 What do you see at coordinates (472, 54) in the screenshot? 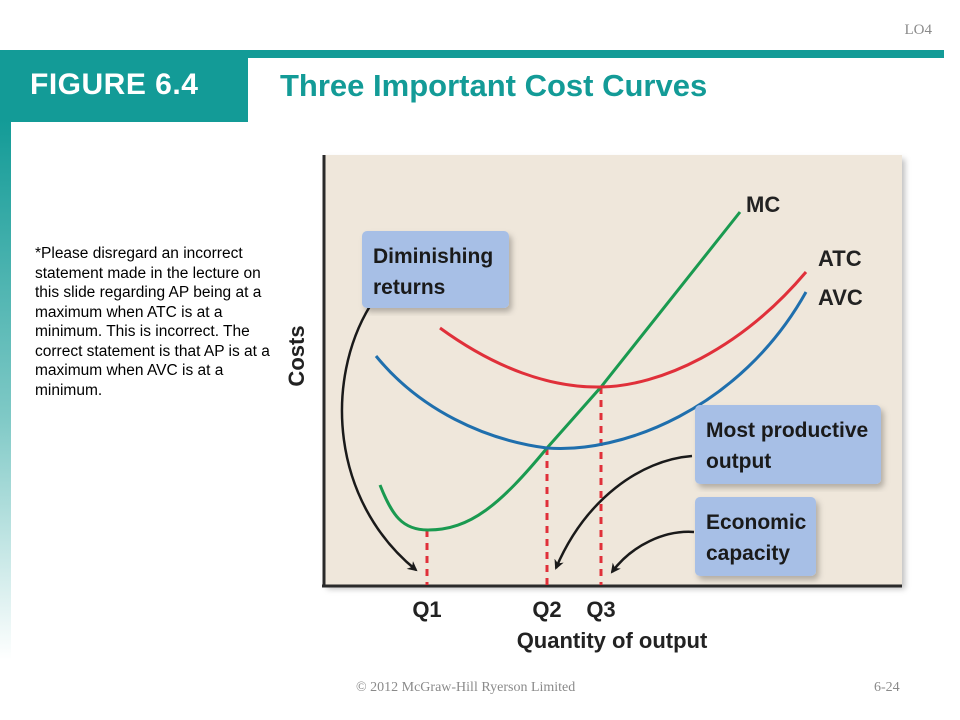
I see `header-rule` at bounding box center [472, 54].